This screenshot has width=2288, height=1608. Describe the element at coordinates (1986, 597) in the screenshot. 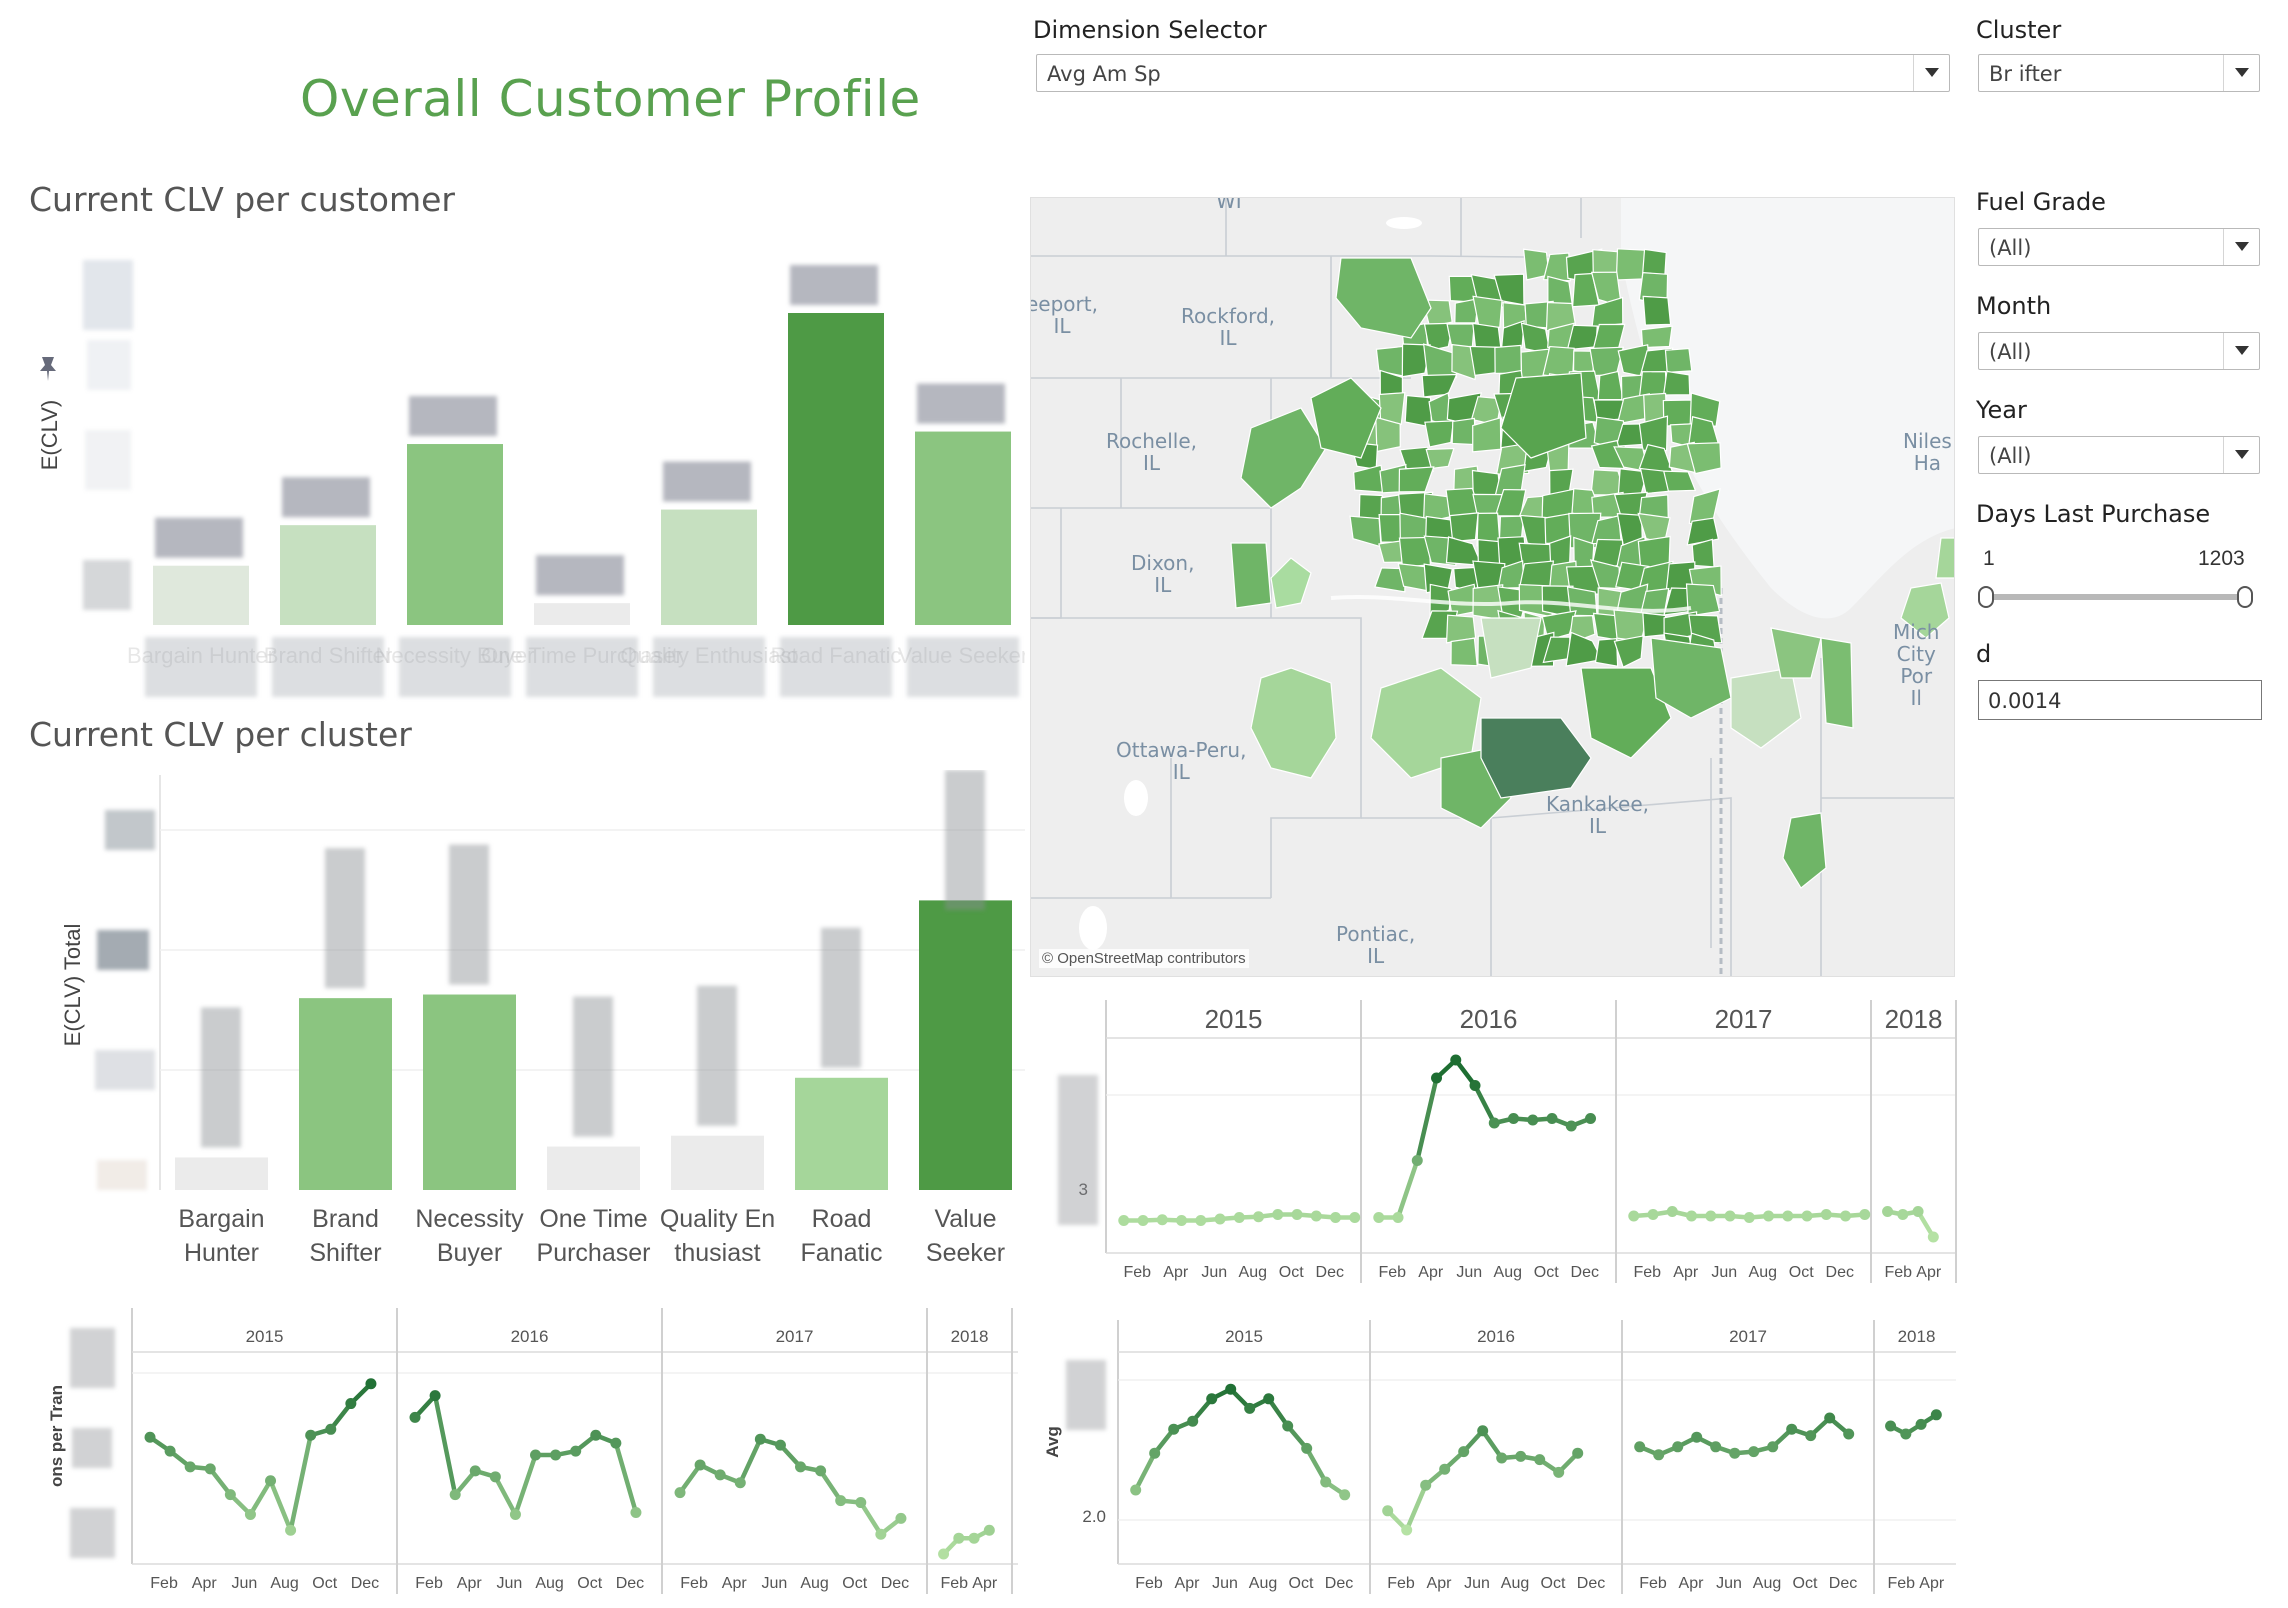

I see `slider-min-handle` at that location.